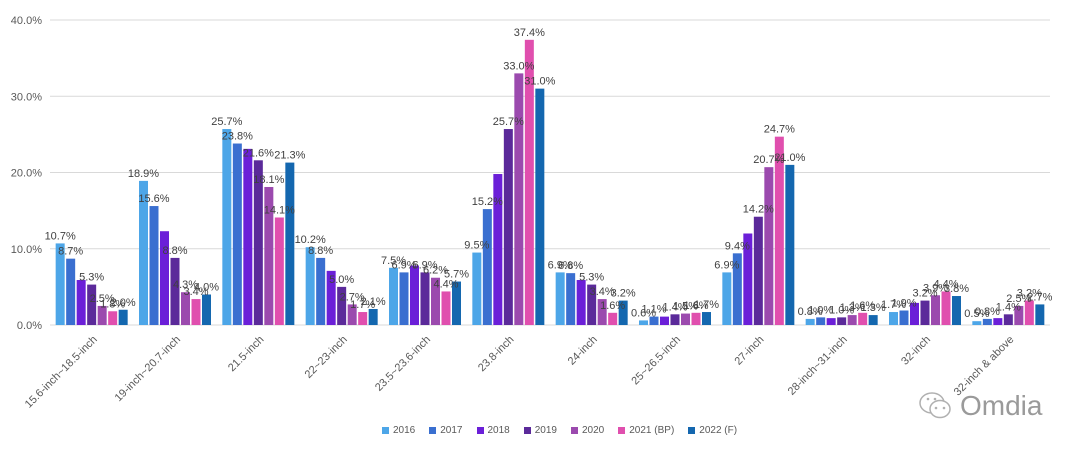  I want to click on legend-item: 2017, so click(446, 430).